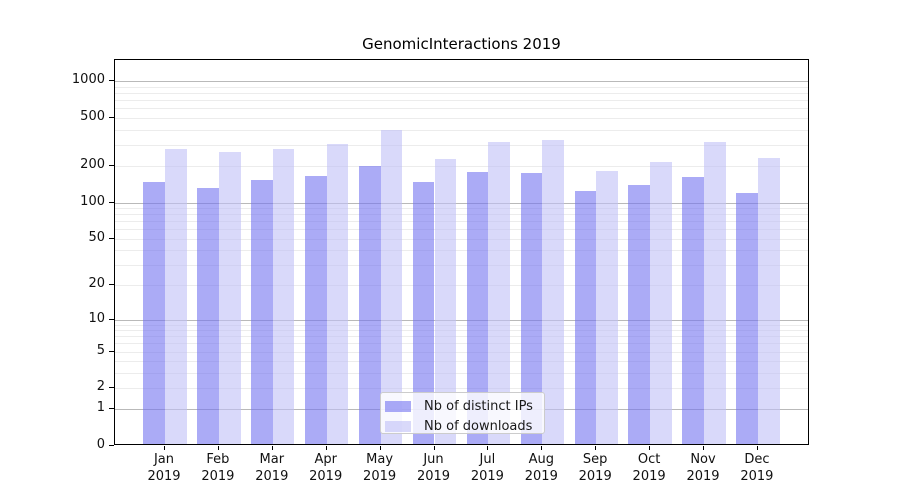 The width and height of the screenshot is (900, 500). What do you see at coordinates (703, 468) in the screenshot?
I see `x-tick-label-nov: Nov 2019` at bounding box center [703, 468].